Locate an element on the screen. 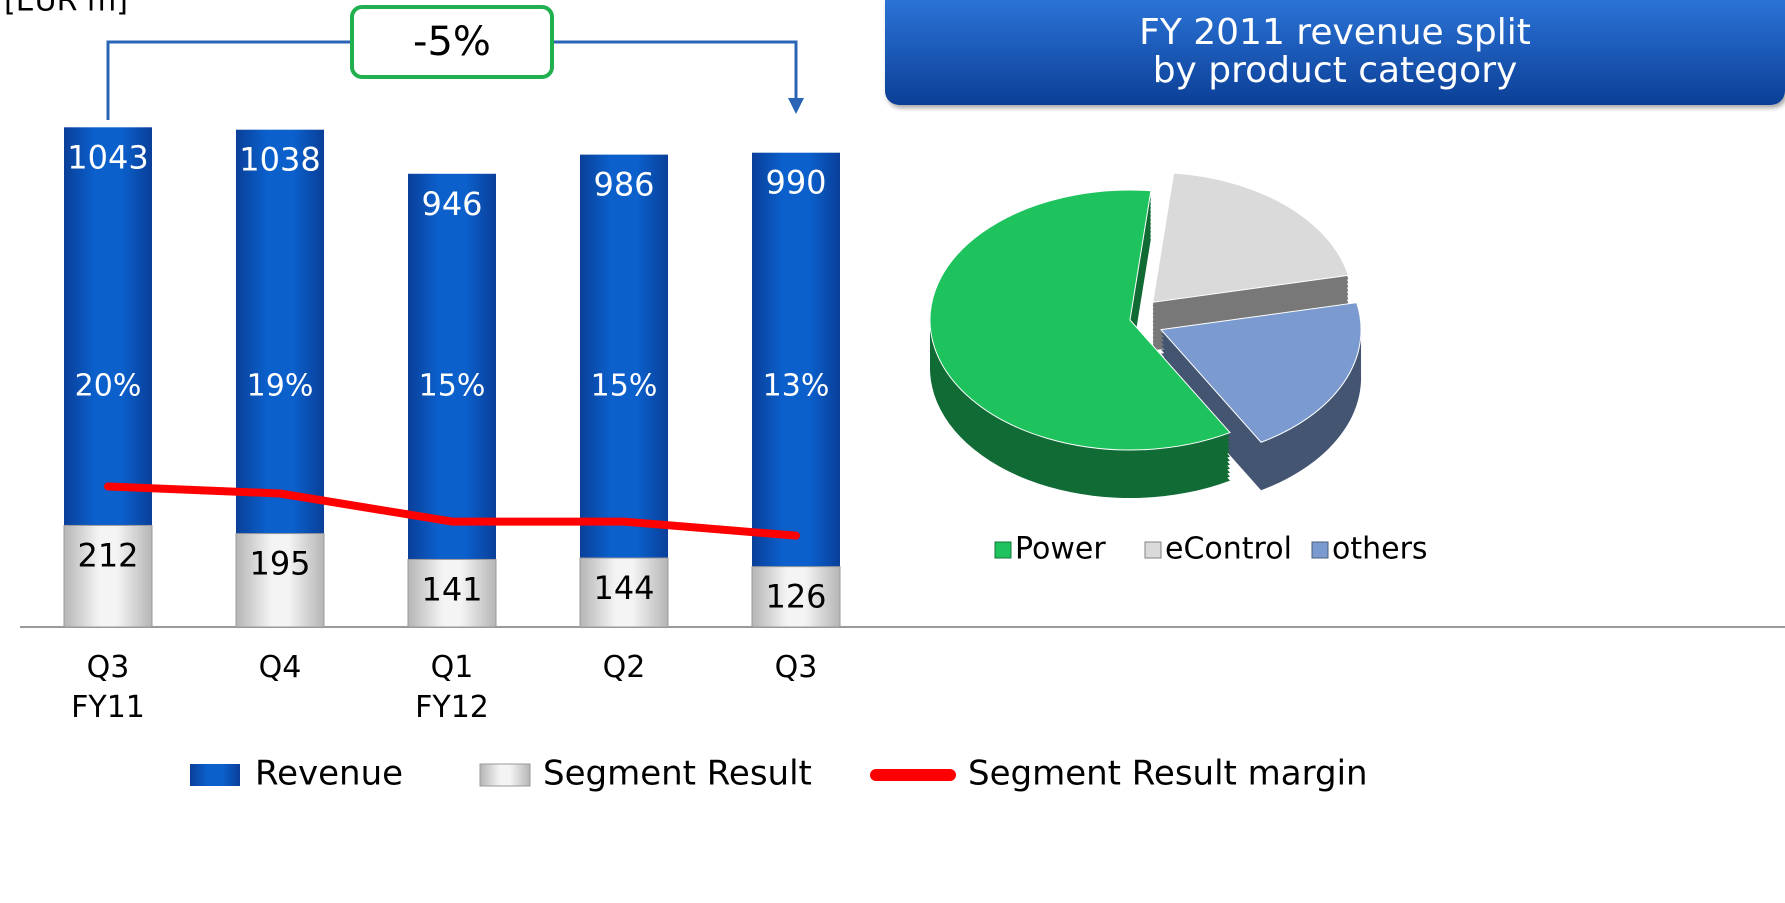 The height and width of the screenshot is (903, 1785). change-annotation: -5% is located at coordinates (452, 42).